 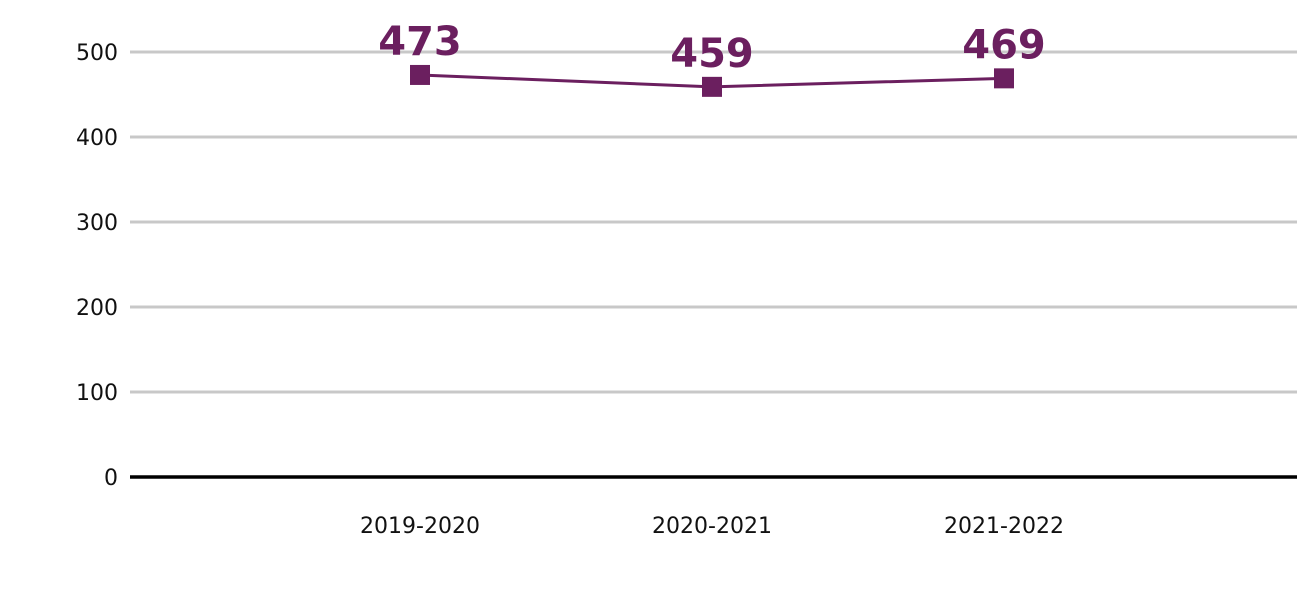 I want to click on data-label: 473, so click(x=420, y=42).